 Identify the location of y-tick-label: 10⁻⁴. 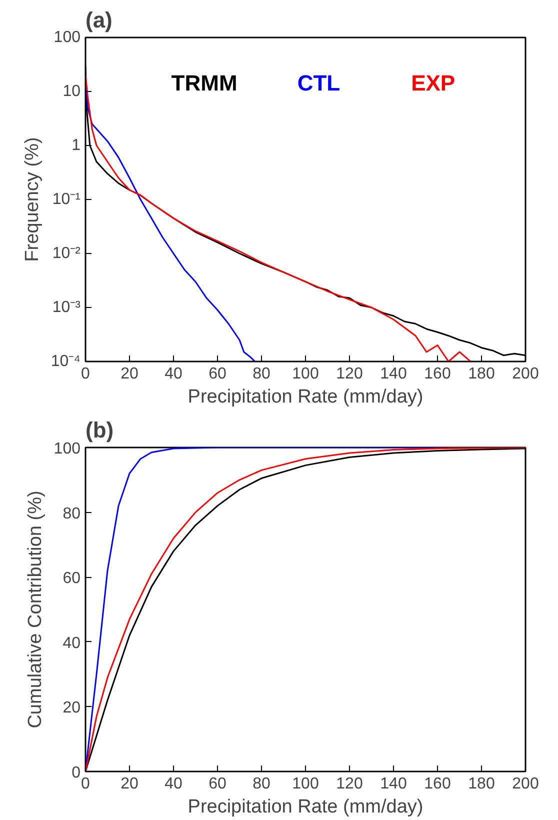
(65, 361).